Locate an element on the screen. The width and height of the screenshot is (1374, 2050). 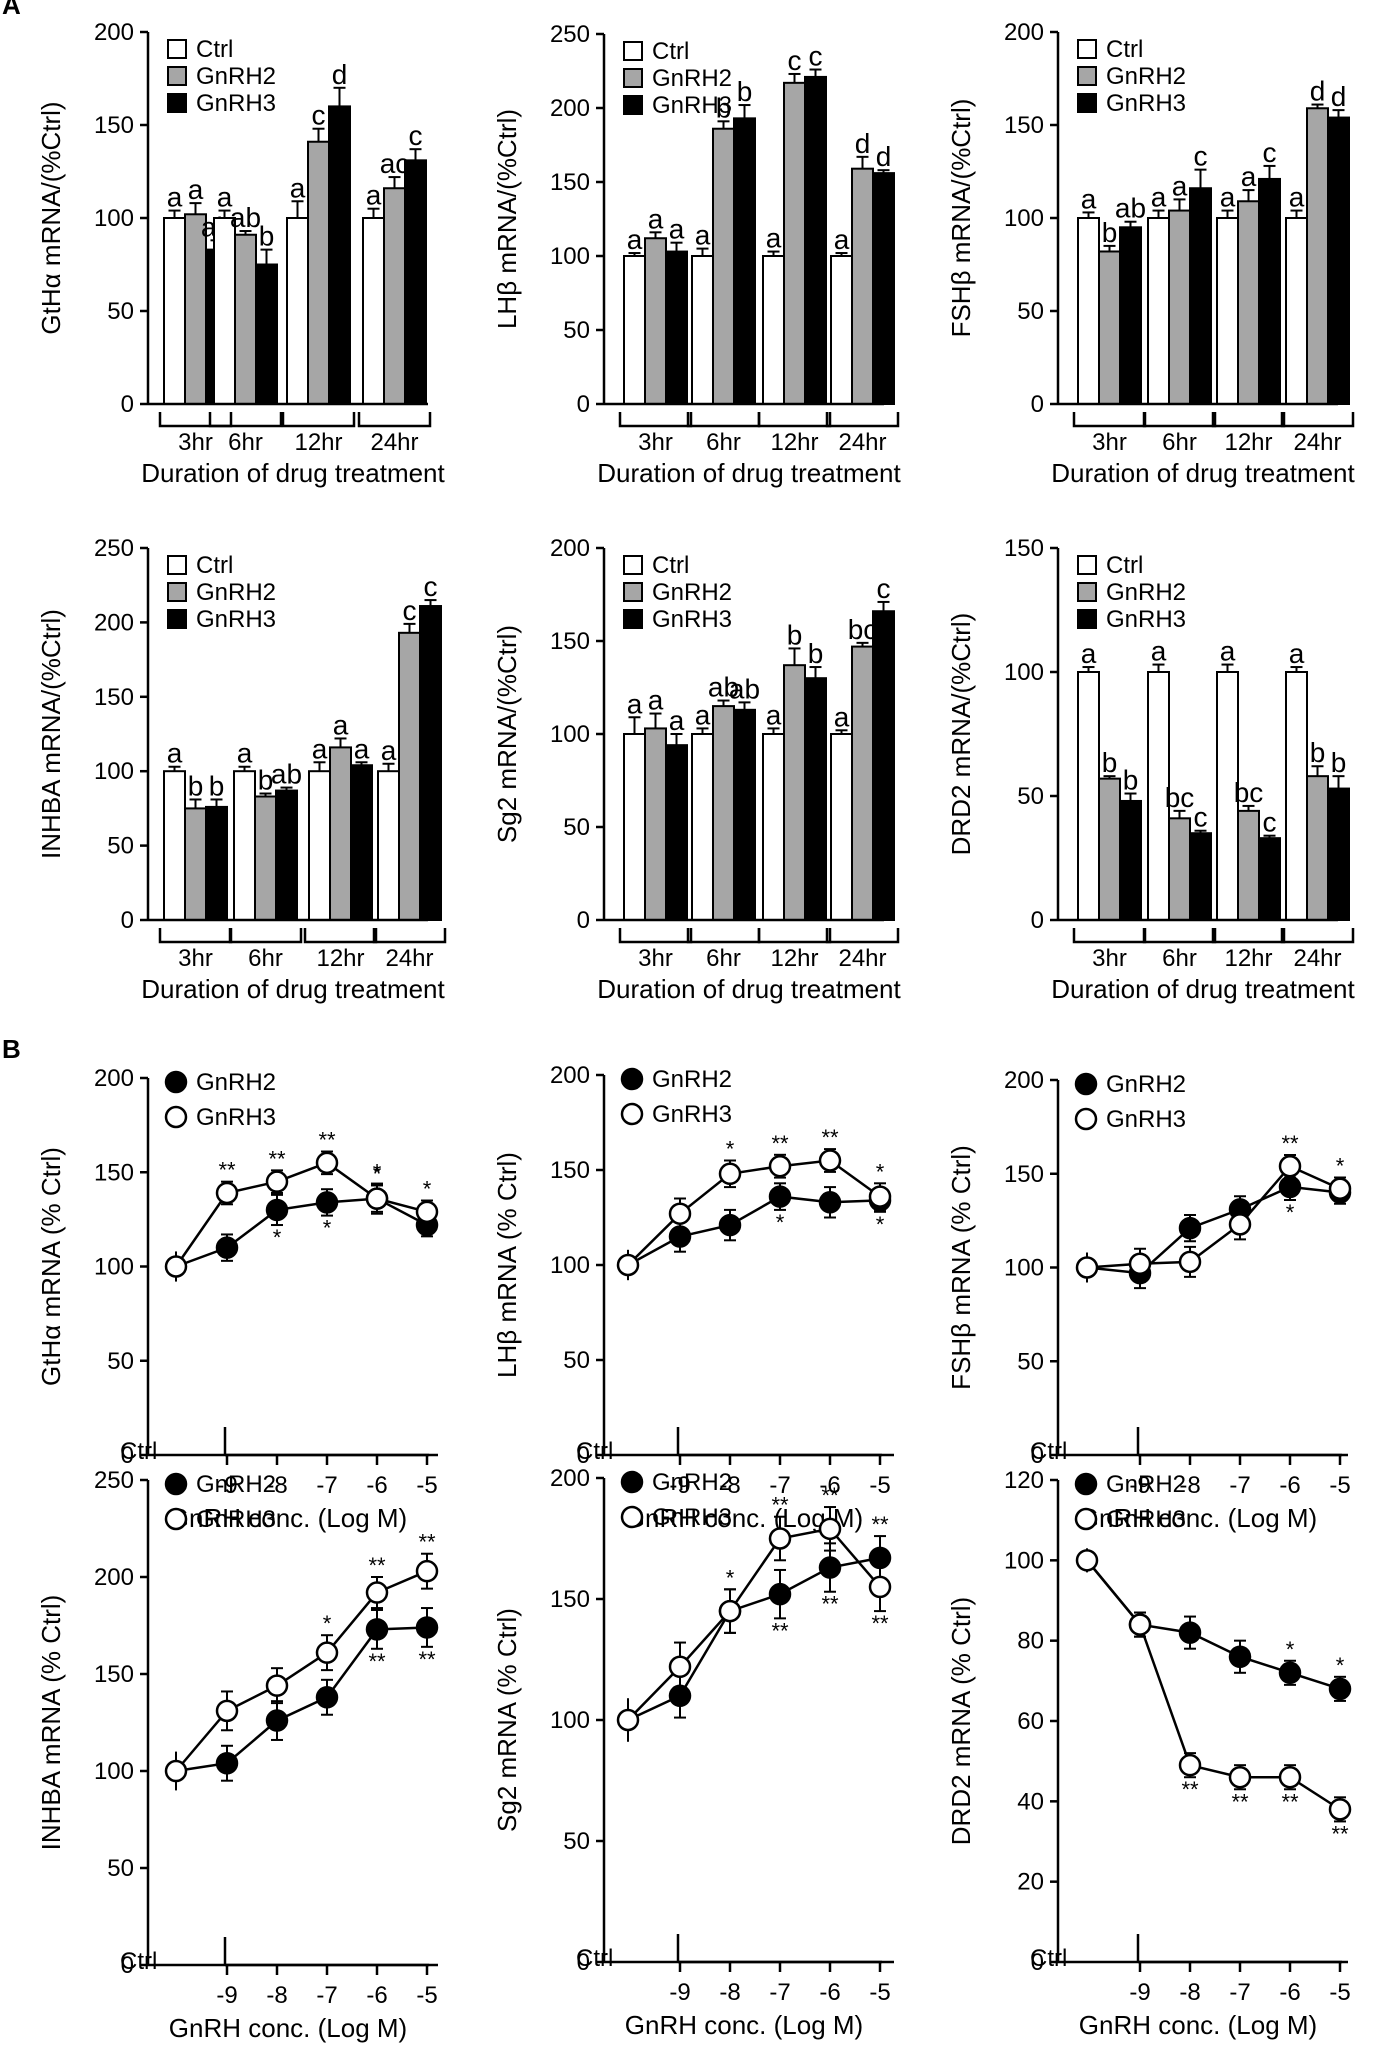
ctrl-point is located at coordinates (1087, 1267).